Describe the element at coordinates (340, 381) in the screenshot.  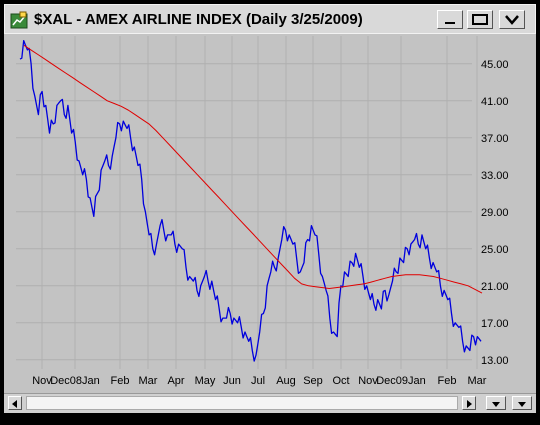
I see `x-tick-label: Oct` at that location.